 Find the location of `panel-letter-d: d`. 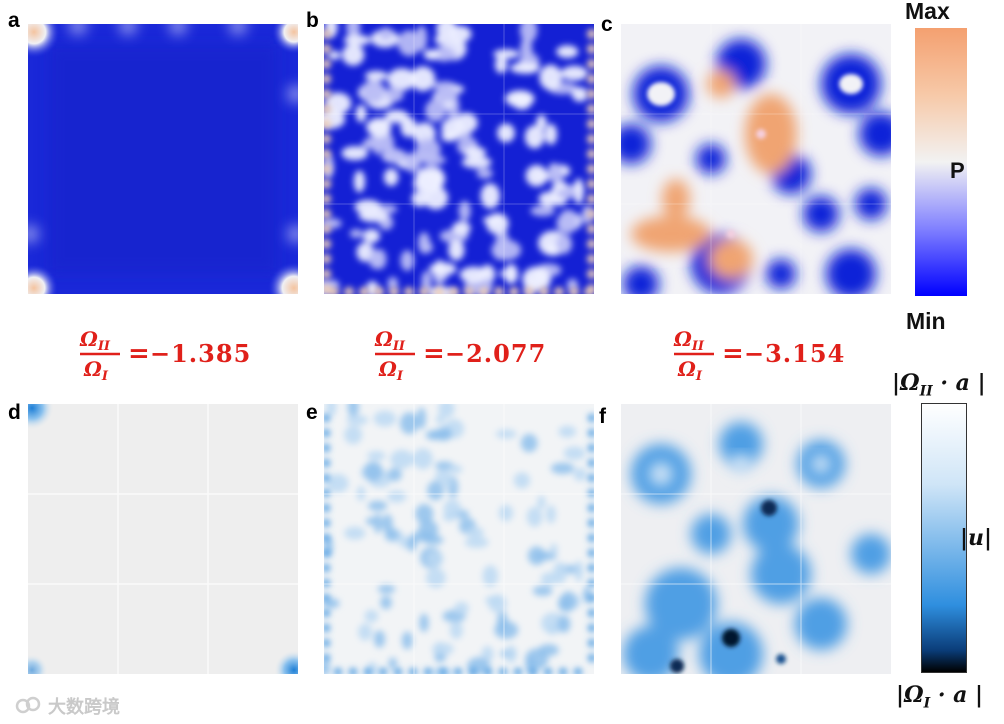

panel-letter-d: d is located at coordinates (14, 412).